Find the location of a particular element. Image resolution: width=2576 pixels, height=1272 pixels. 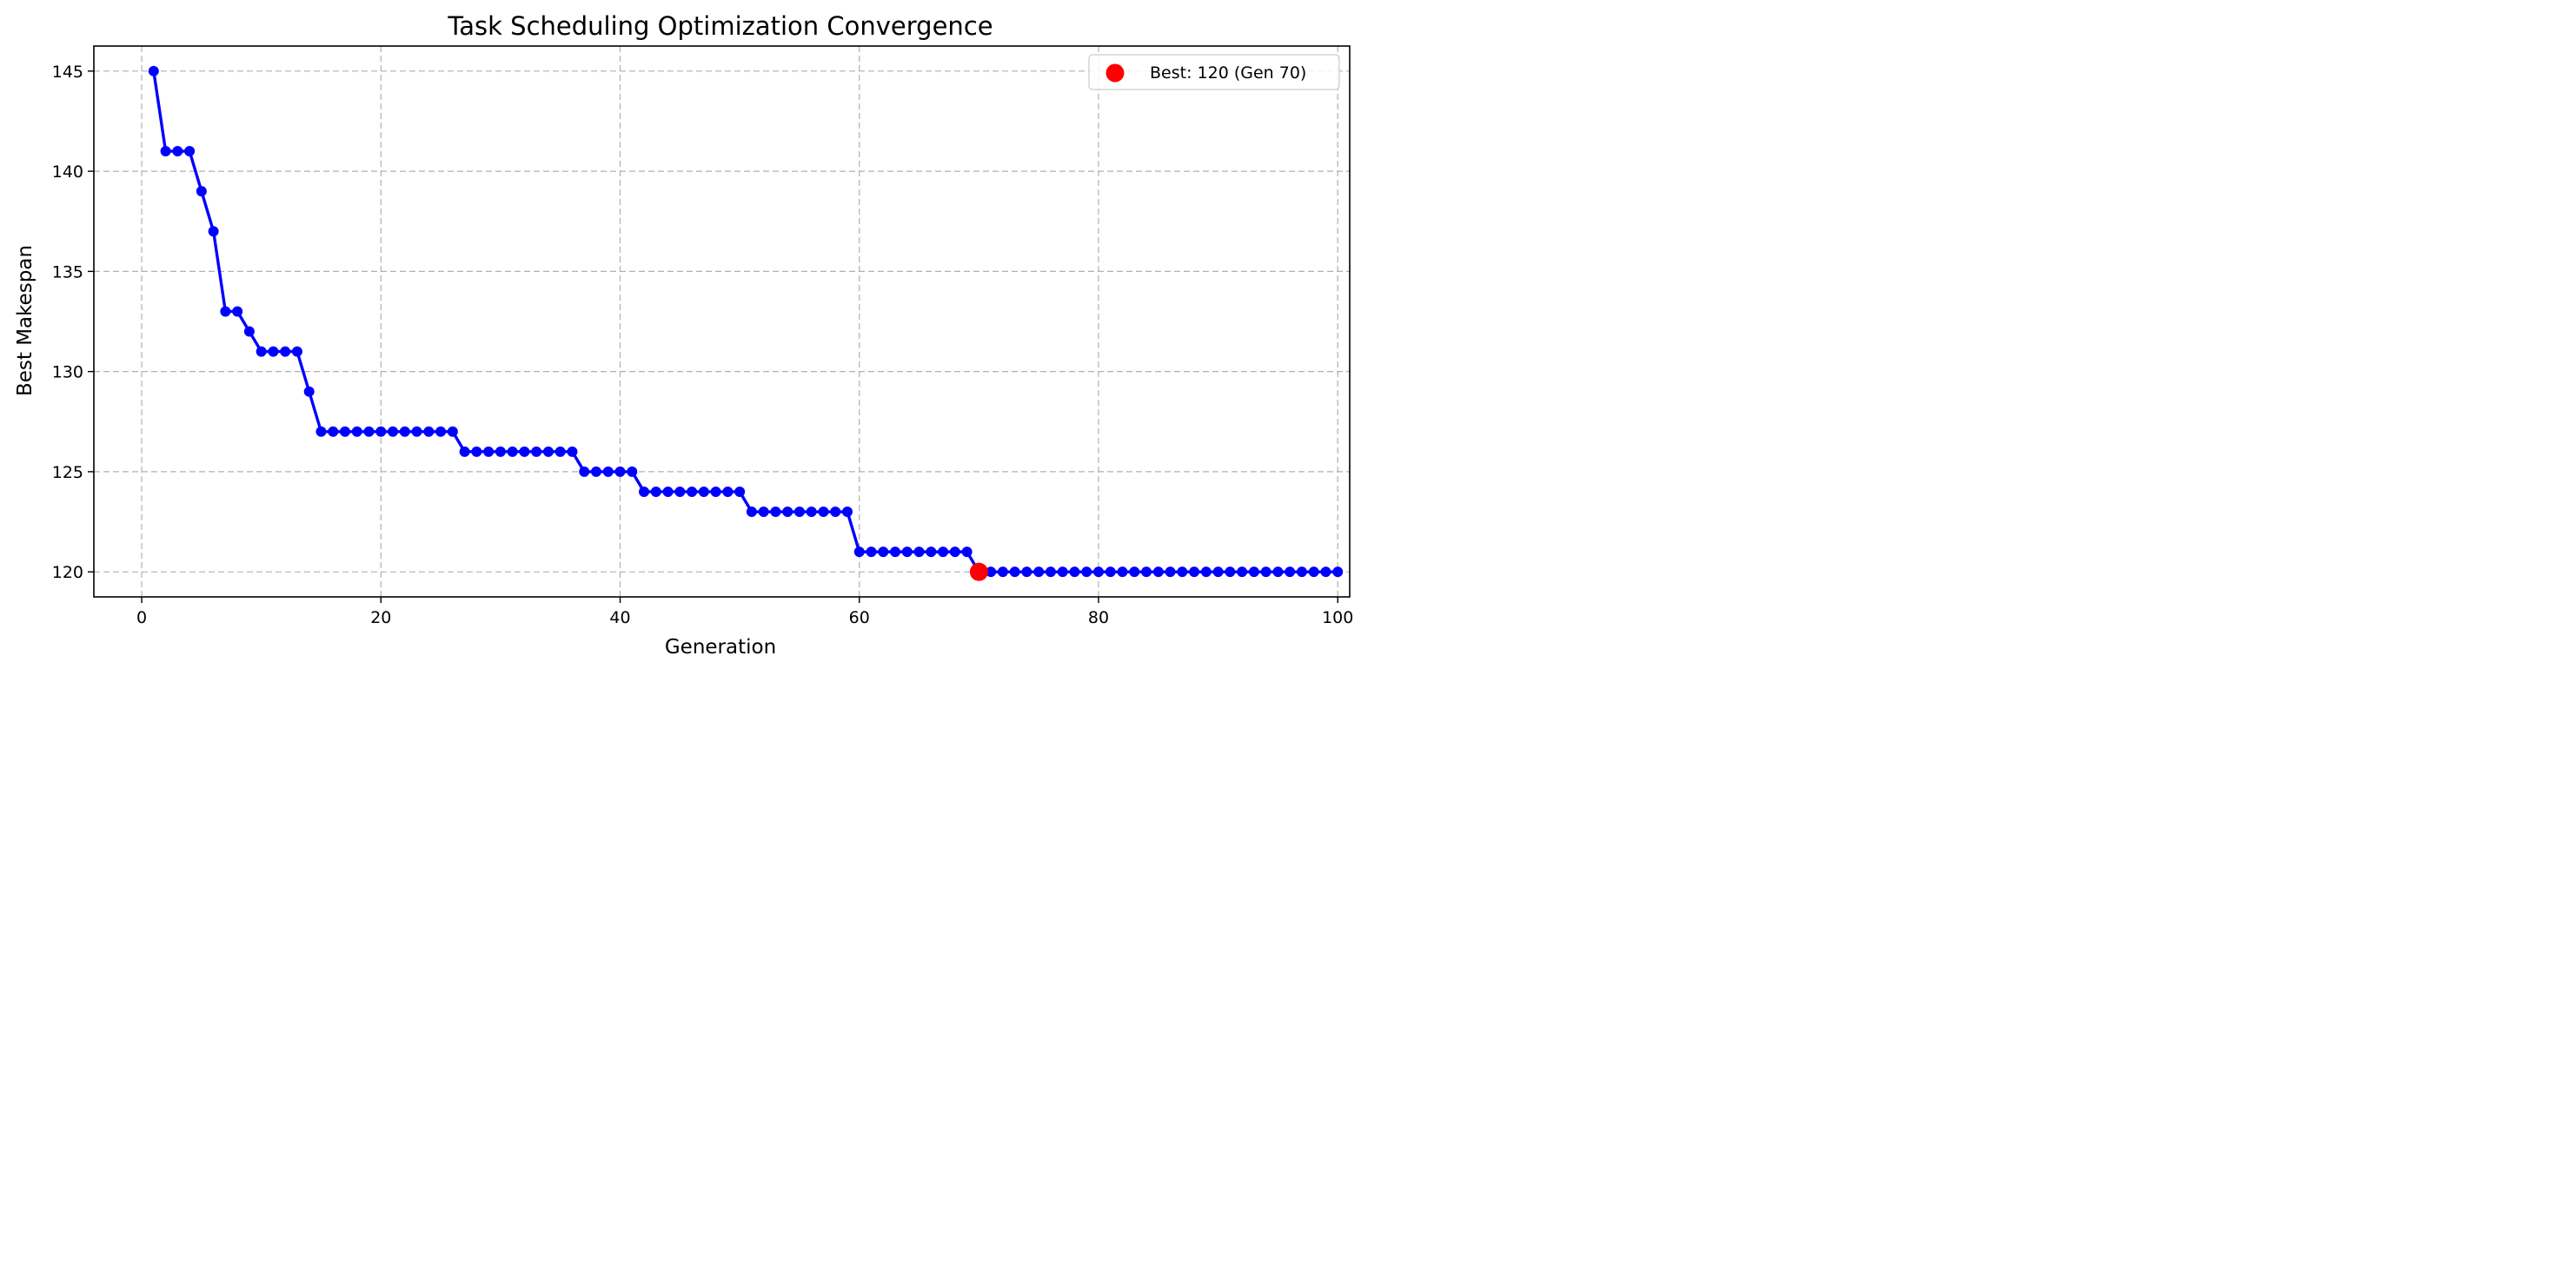

x-axis-ticks: 0 20 40 60 80 100 is located at coordinates (744, 612).